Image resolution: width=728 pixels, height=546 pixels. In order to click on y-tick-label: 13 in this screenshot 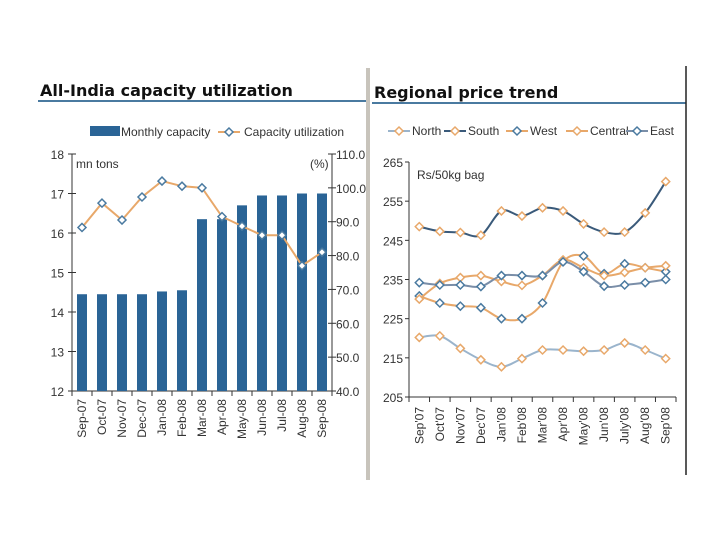, I will do `click(58, 353)`.